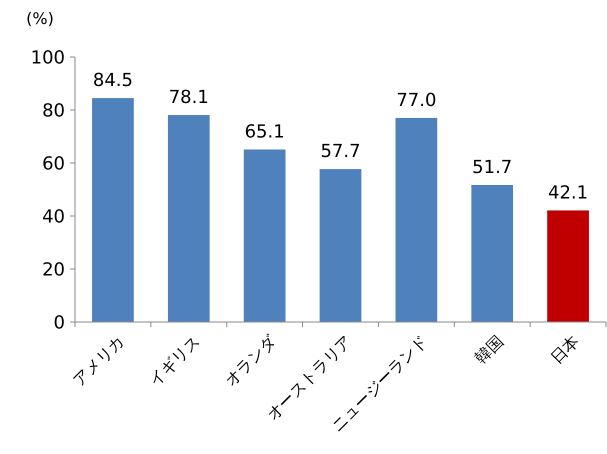  I want to click on y-tick-label: 60, so click(53, 163).